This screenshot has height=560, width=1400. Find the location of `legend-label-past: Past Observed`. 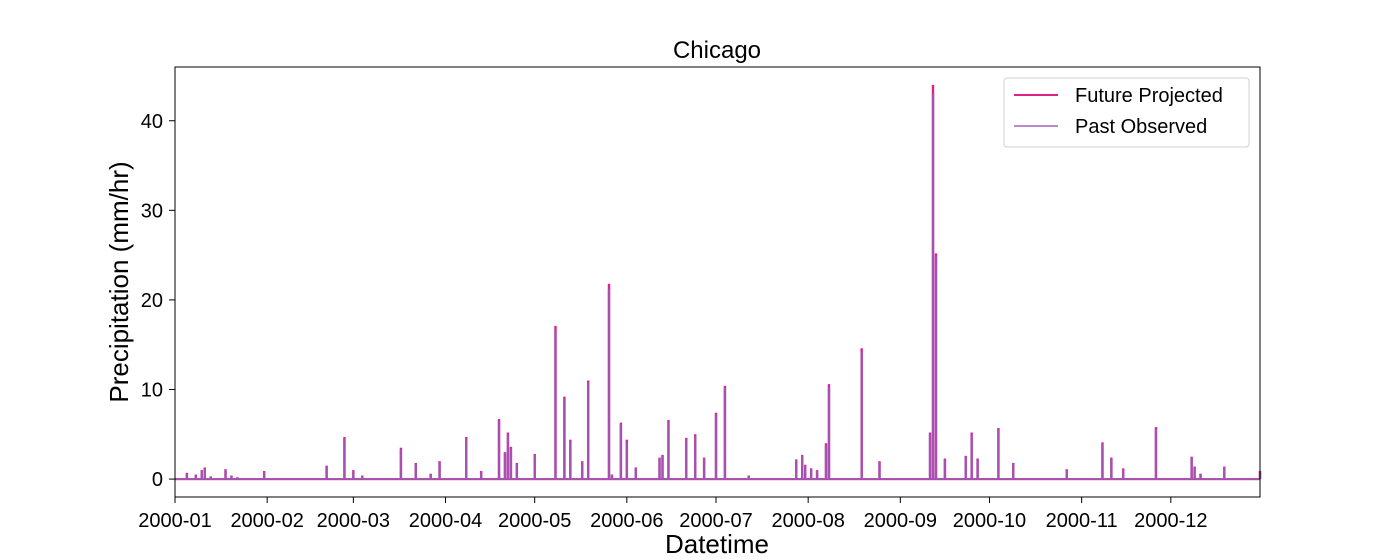

legend-label-past: Past Observed is located at coordinates (1141, 127).